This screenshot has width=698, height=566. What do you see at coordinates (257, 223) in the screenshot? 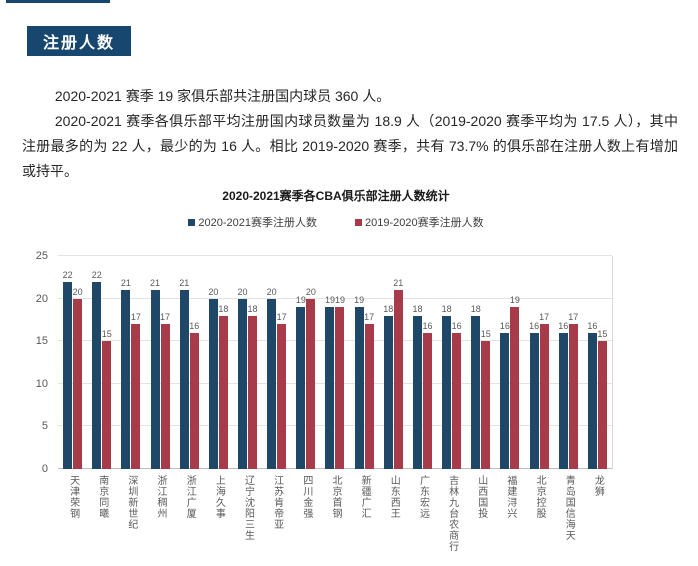
I see `legend-label: 2020-2021赛季注册人数` at bounding box center [257, 223].